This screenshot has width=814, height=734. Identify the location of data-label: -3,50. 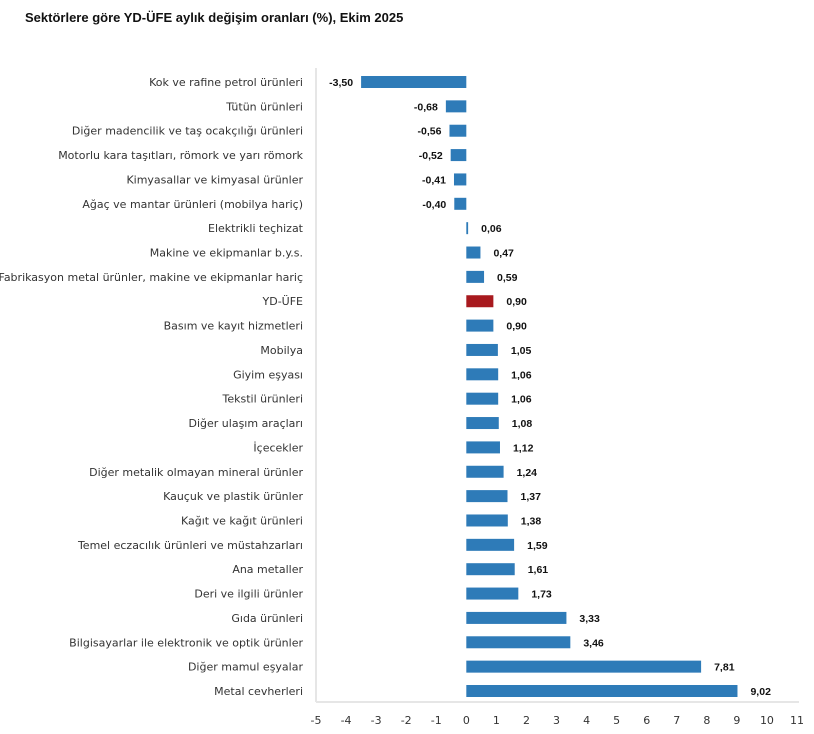
(341, 83).